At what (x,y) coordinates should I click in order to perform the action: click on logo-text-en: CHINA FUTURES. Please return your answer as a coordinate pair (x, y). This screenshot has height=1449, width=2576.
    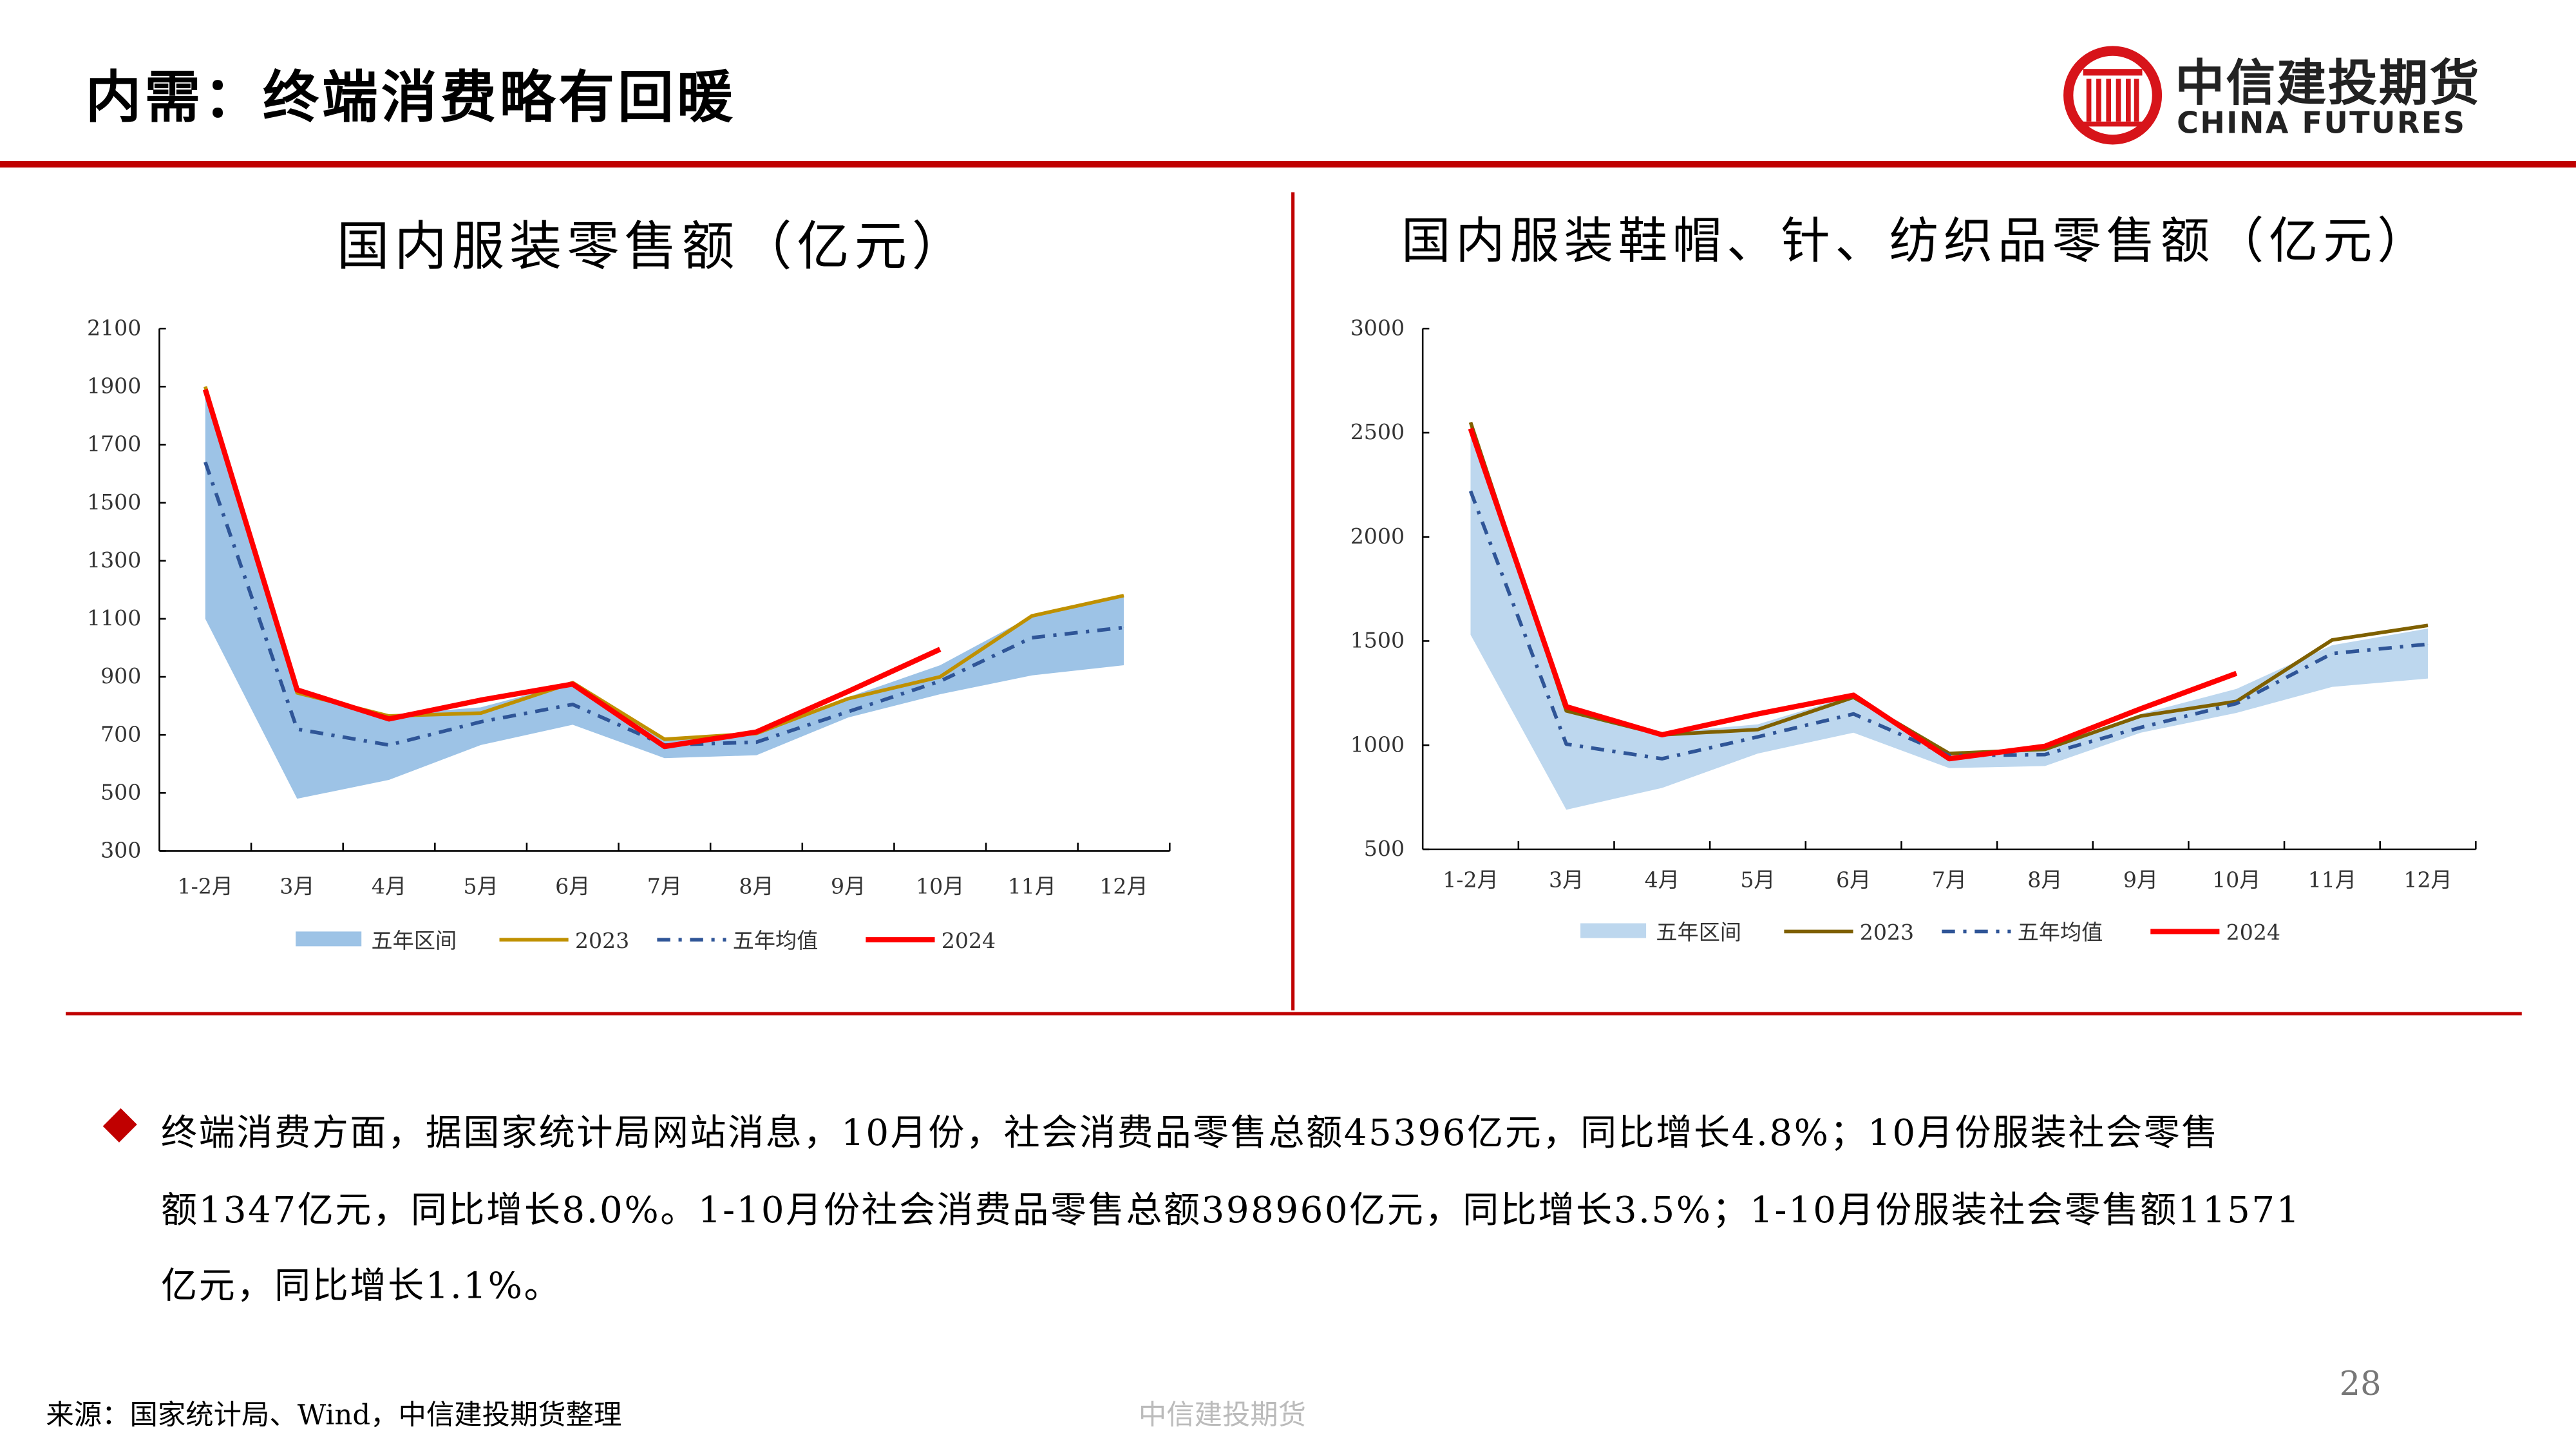
    Looking at the image, I should click on (2322, 124).